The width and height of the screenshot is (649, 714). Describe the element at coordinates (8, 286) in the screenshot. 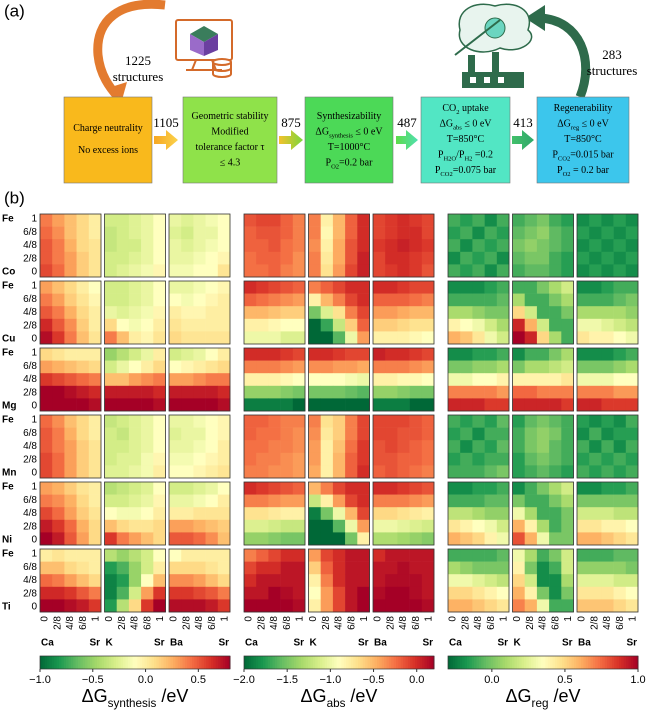

I see `row-element: Fe` at that location.